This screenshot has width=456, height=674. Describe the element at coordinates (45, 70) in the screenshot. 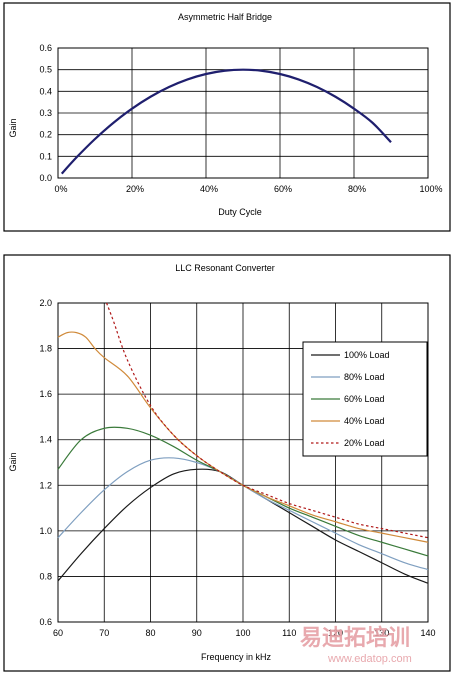

I see `y-tick-label: 0.5` at that location.